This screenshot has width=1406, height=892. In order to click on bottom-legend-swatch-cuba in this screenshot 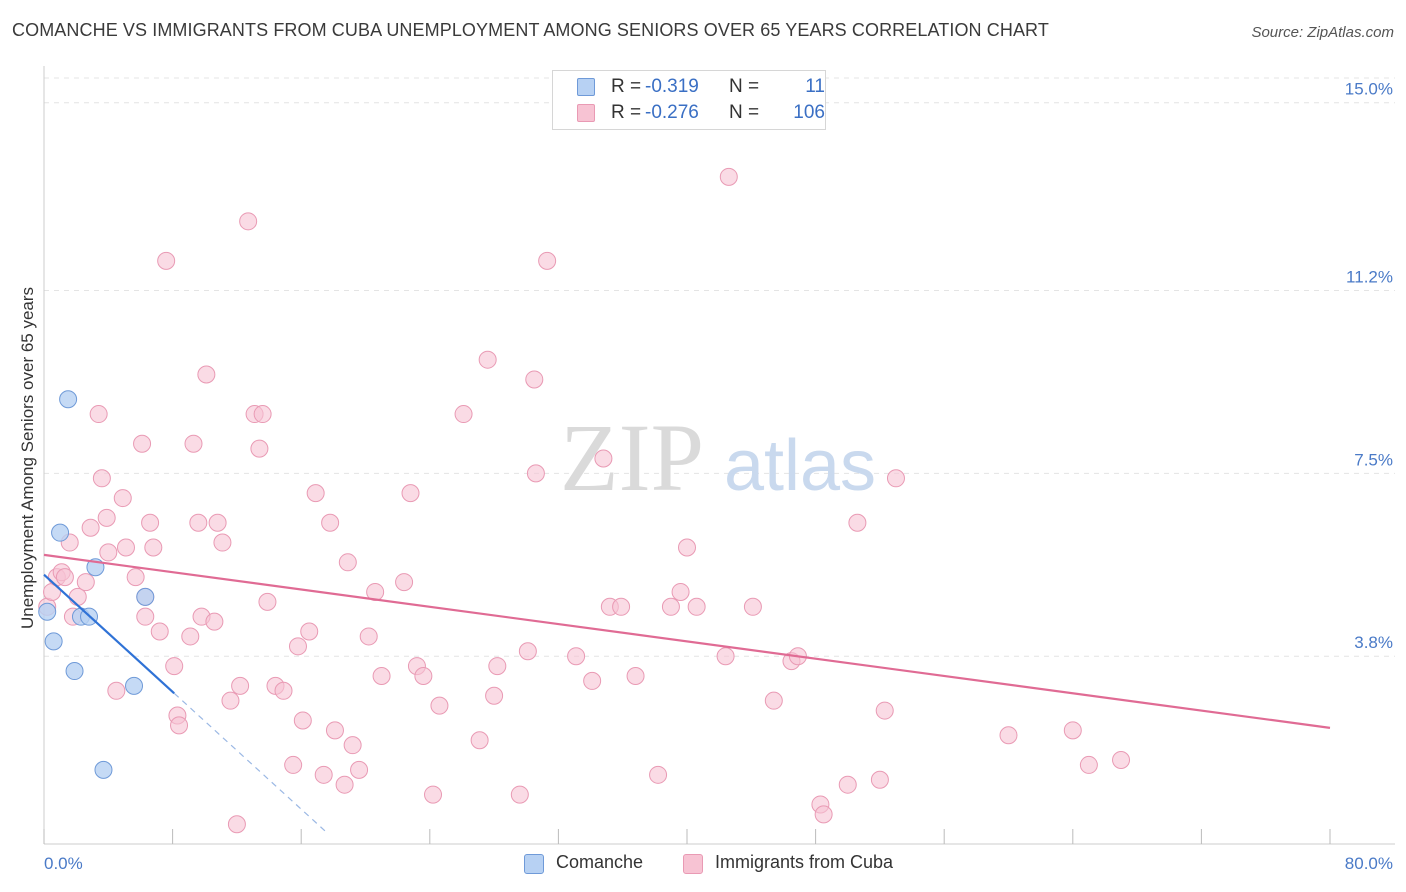, I will do `click(693, 864)`.